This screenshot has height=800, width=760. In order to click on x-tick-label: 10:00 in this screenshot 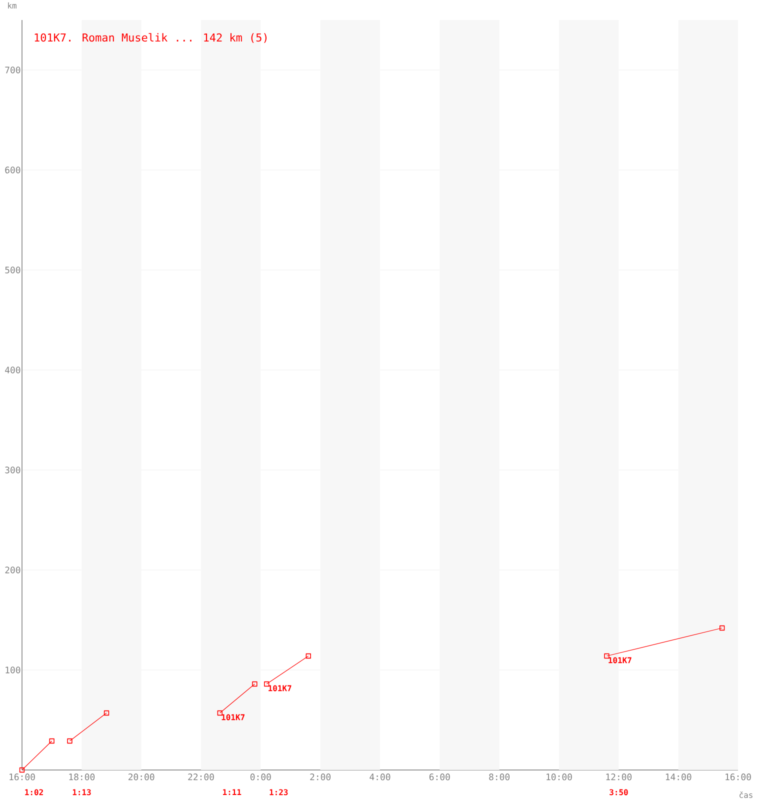, I will do `click(559, 777)`.